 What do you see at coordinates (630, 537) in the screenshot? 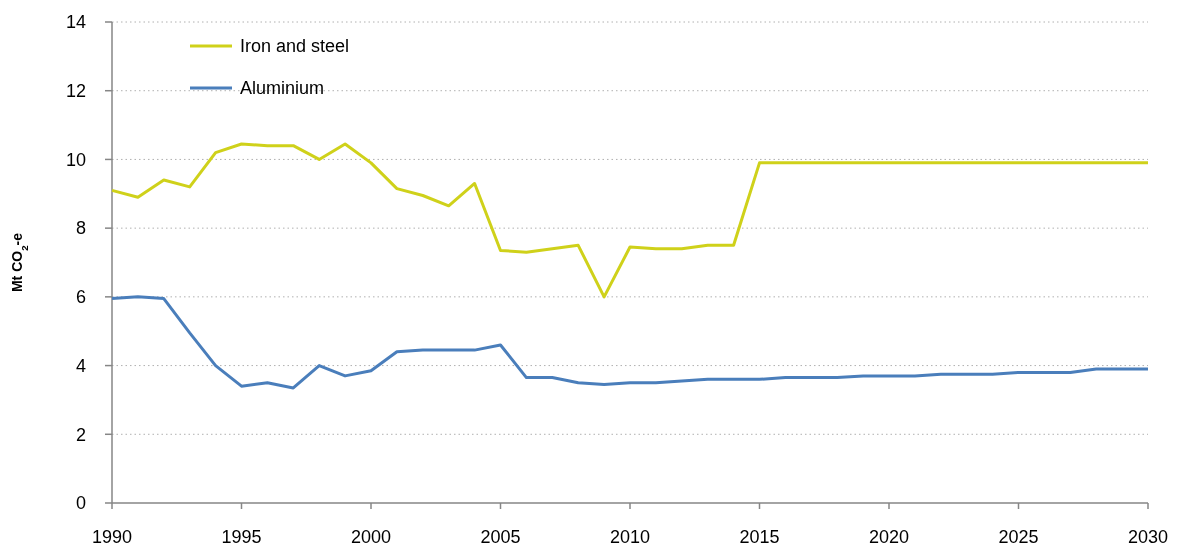
I see `x-tick-label: 2010` at bounding box center [630, 537].